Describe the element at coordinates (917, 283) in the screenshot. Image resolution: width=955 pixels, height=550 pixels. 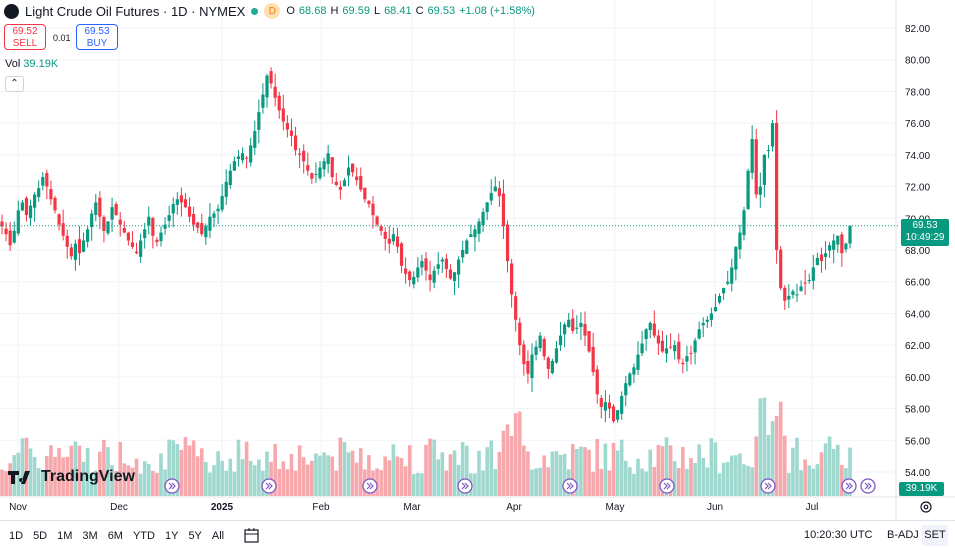
I see `price-tick-label: 66.00` at that location.